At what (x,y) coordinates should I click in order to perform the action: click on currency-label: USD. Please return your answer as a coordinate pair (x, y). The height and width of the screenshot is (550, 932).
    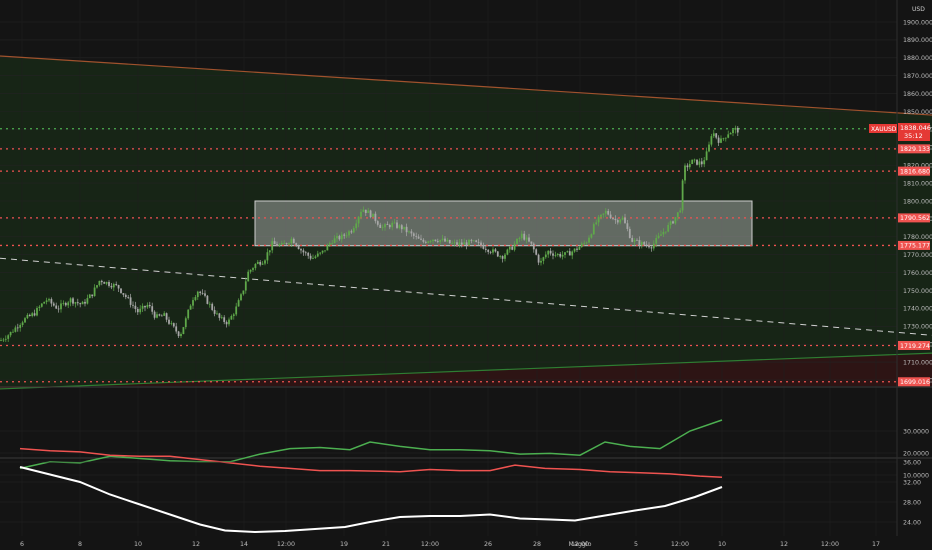
    Looking at the image, I should click on (918, 9).